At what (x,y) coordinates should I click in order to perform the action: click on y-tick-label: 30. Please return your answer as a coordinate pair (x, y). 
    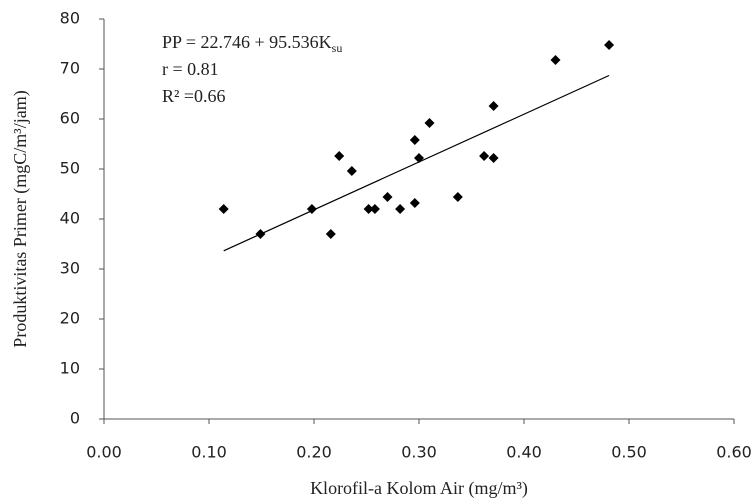
    Looking at the image, I should click on (70, 268).